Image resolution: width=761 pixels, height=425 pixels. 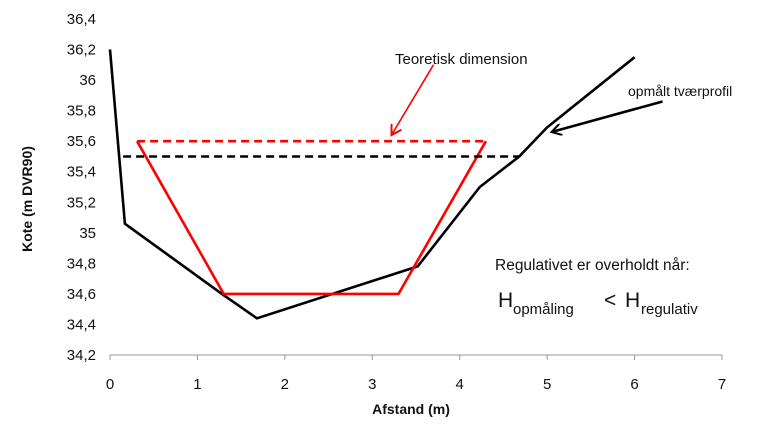 I want to click on y-tick-label: 36,2, so click(x=81, y=50).